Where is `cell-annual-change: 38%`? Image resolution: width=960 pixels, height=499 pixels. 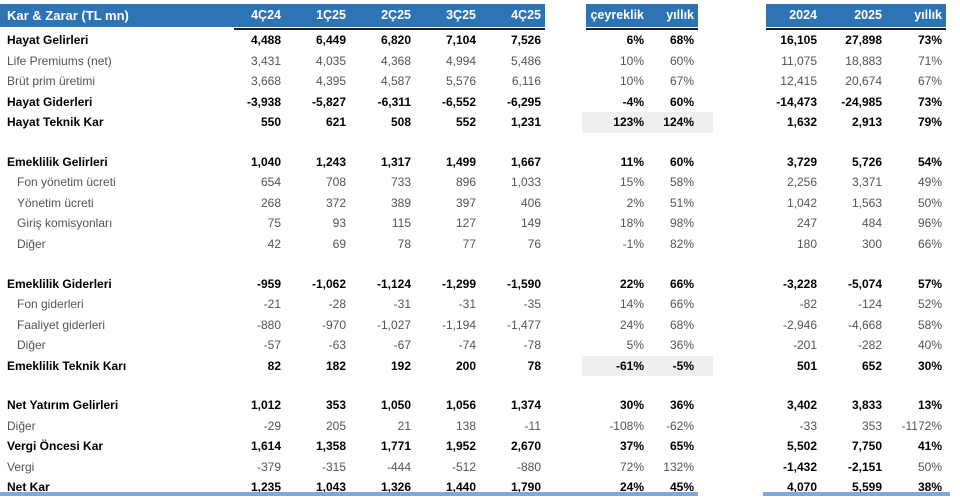
cell-annual-change: 38% is located at coordinates (929, 487).